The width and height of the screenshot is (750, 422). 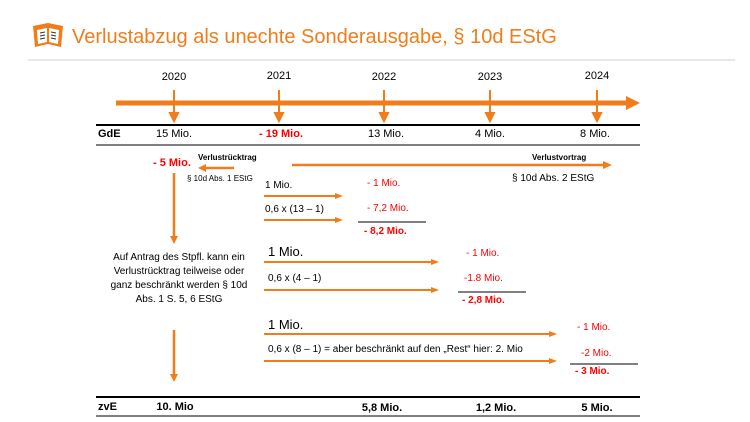 I want to click on carryback-amount: - 5 Mio., so click(x=172, y=163).